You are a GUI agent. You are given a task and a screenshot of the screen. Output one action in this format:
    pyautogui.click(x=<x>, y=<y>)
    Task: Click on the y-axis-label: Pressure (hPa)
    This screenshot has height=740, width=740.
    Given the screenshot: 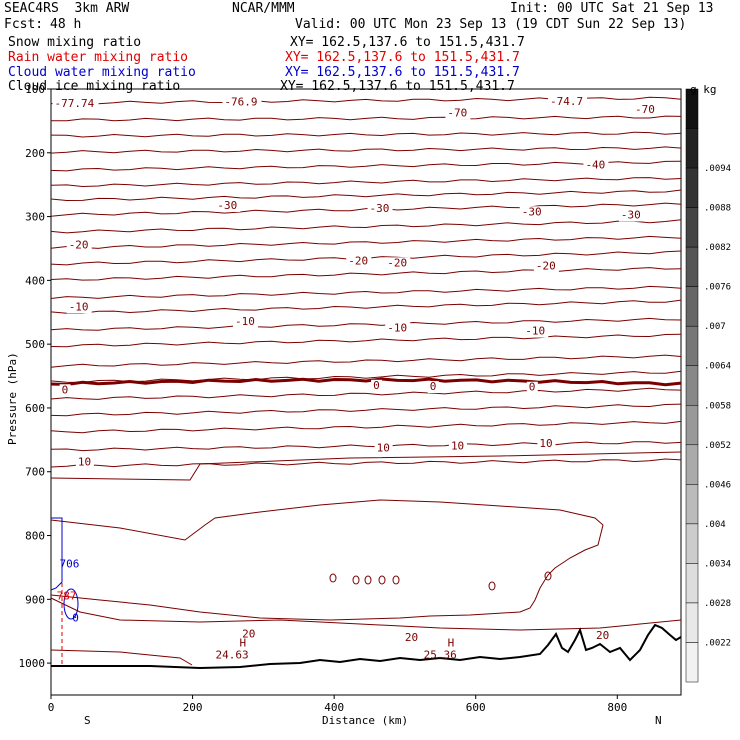 What is the action you would take?
    pyautogui.click(x=12, y=398)
    